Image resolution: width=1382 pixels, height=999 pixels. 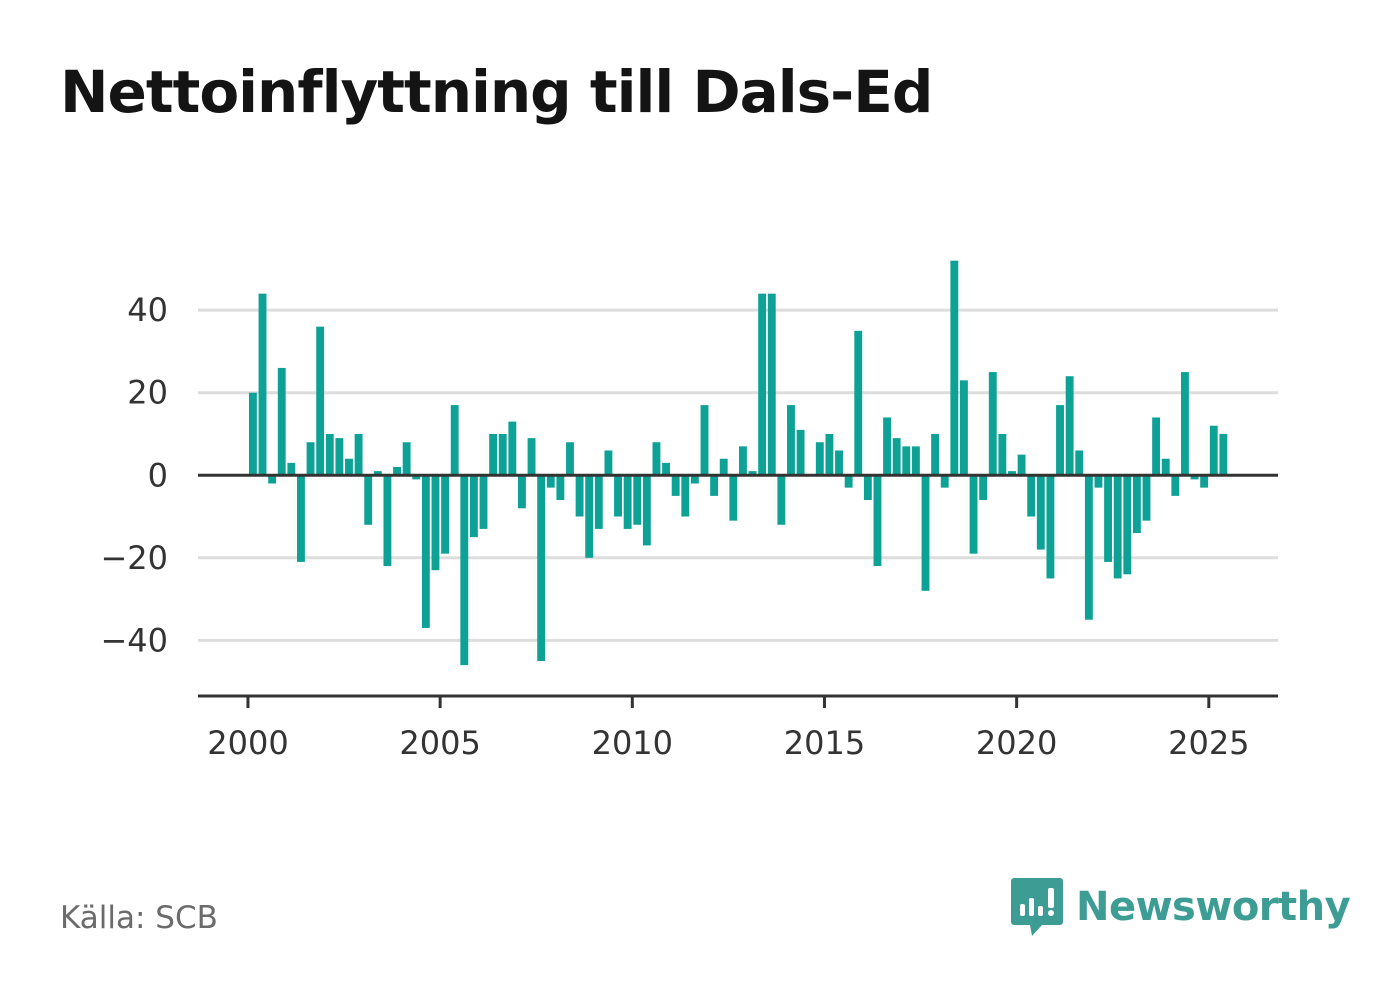 I want to click on y-tick-label: −40, so click(x=134, y=640).